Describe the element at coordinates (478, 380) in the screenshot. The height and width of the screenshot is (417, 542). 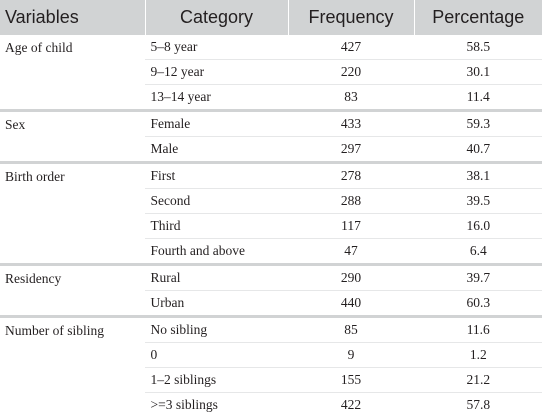
I see `percentage-cell: 21.2` at that location.